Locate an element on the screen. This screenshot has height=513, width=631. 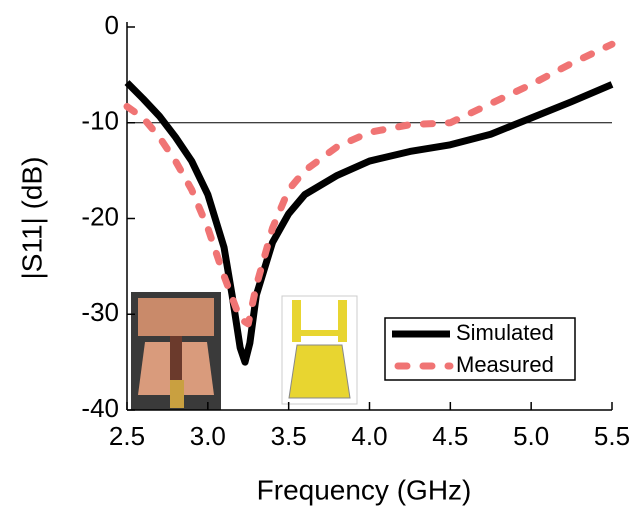
y-tick-label: -10 is located at coordinates (100, 121).